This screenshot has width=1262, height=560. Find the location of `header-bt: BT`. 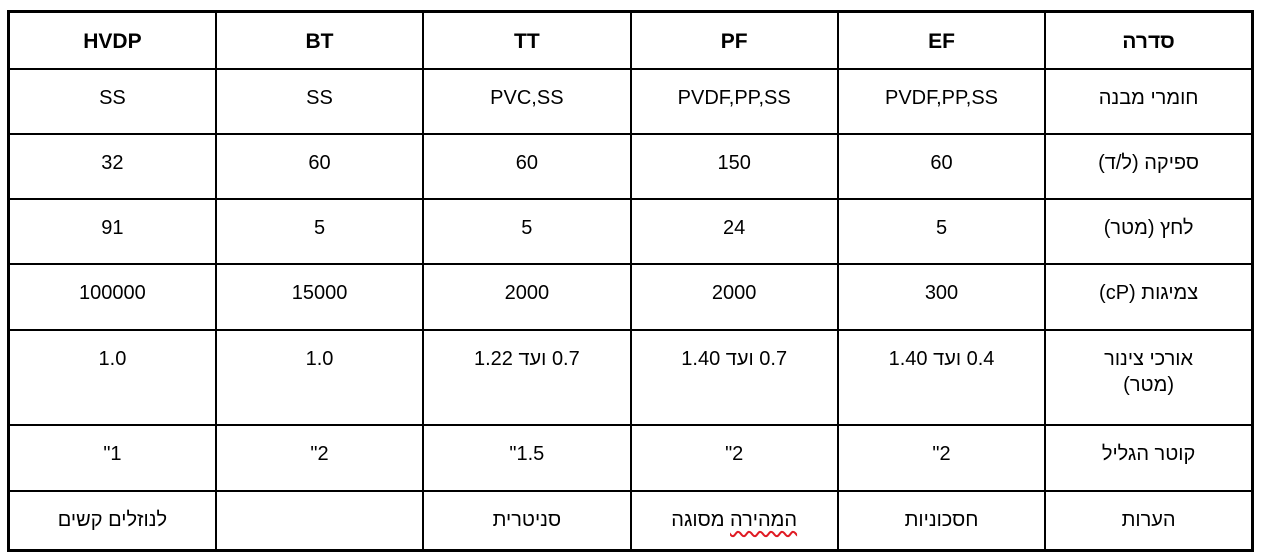

header-bt: BT is located at coordinates (319, 40).